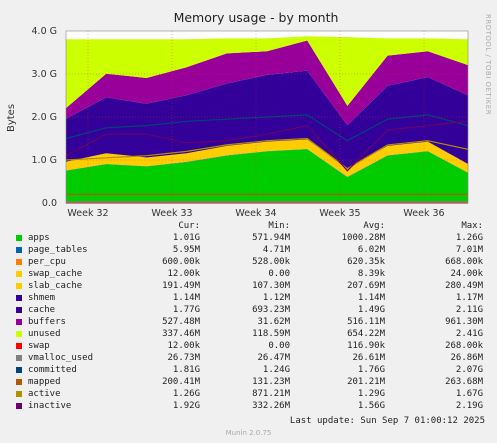 This screenshot has width=497, height=443. Describe the element at coordinates (466, 274) in the screenshot. I see `legend-value-max: 24.00k` at that location.